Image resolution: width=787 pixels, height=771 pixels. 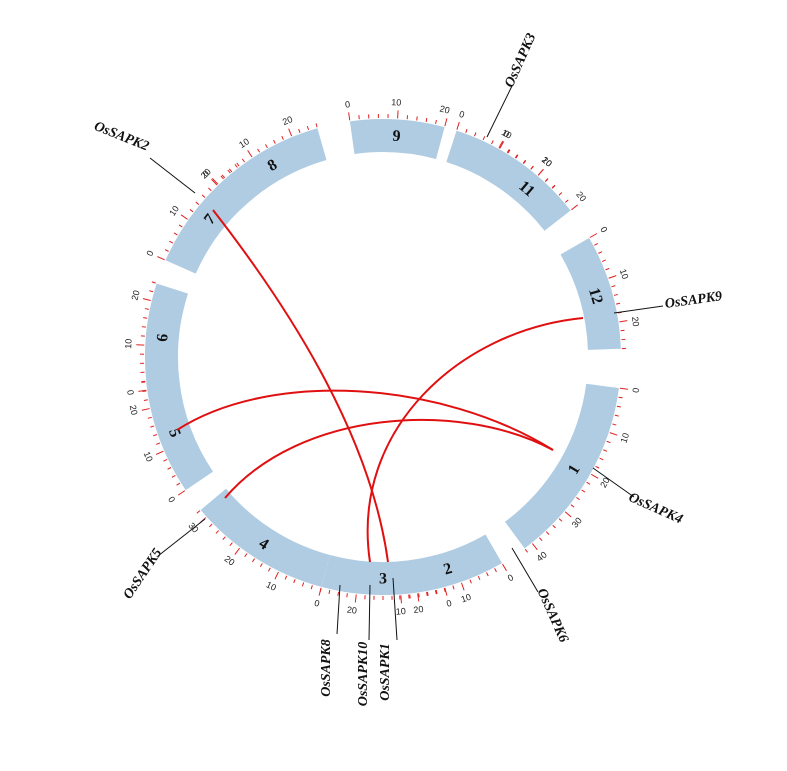 I want to click on chromosome-band, so click(x=562, y=466).